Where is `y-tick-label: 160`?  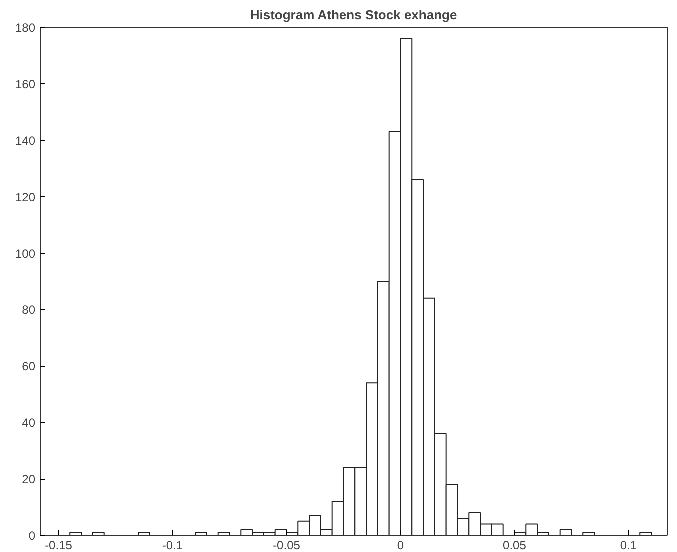 y-tick-label: 160 is located at coordinates (25, 84).